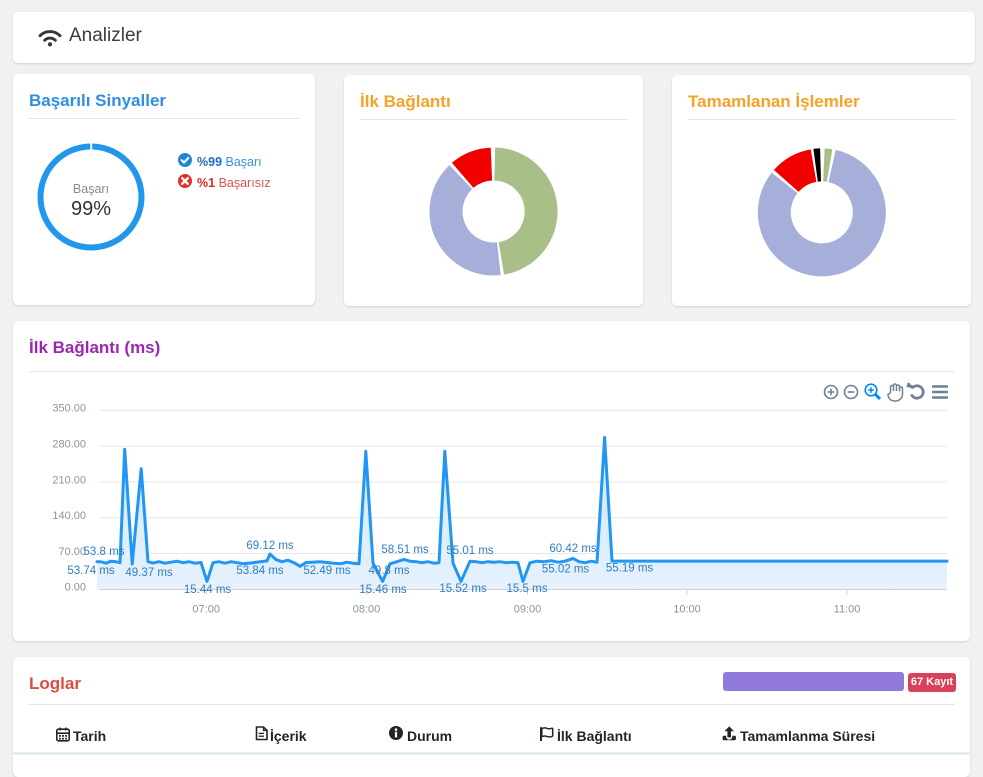  Describe the element at coordinates (573, 549) in the screenshot. I see `svg-text: 60.42 ms` at that location.